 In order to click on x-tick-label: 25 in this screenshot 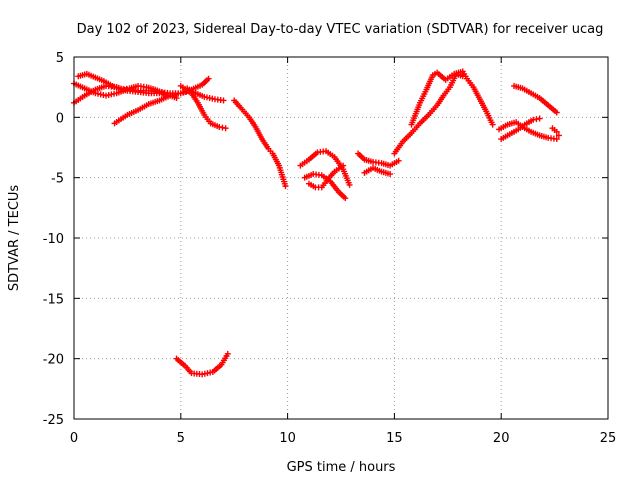, I will do `click(608, 438)`.